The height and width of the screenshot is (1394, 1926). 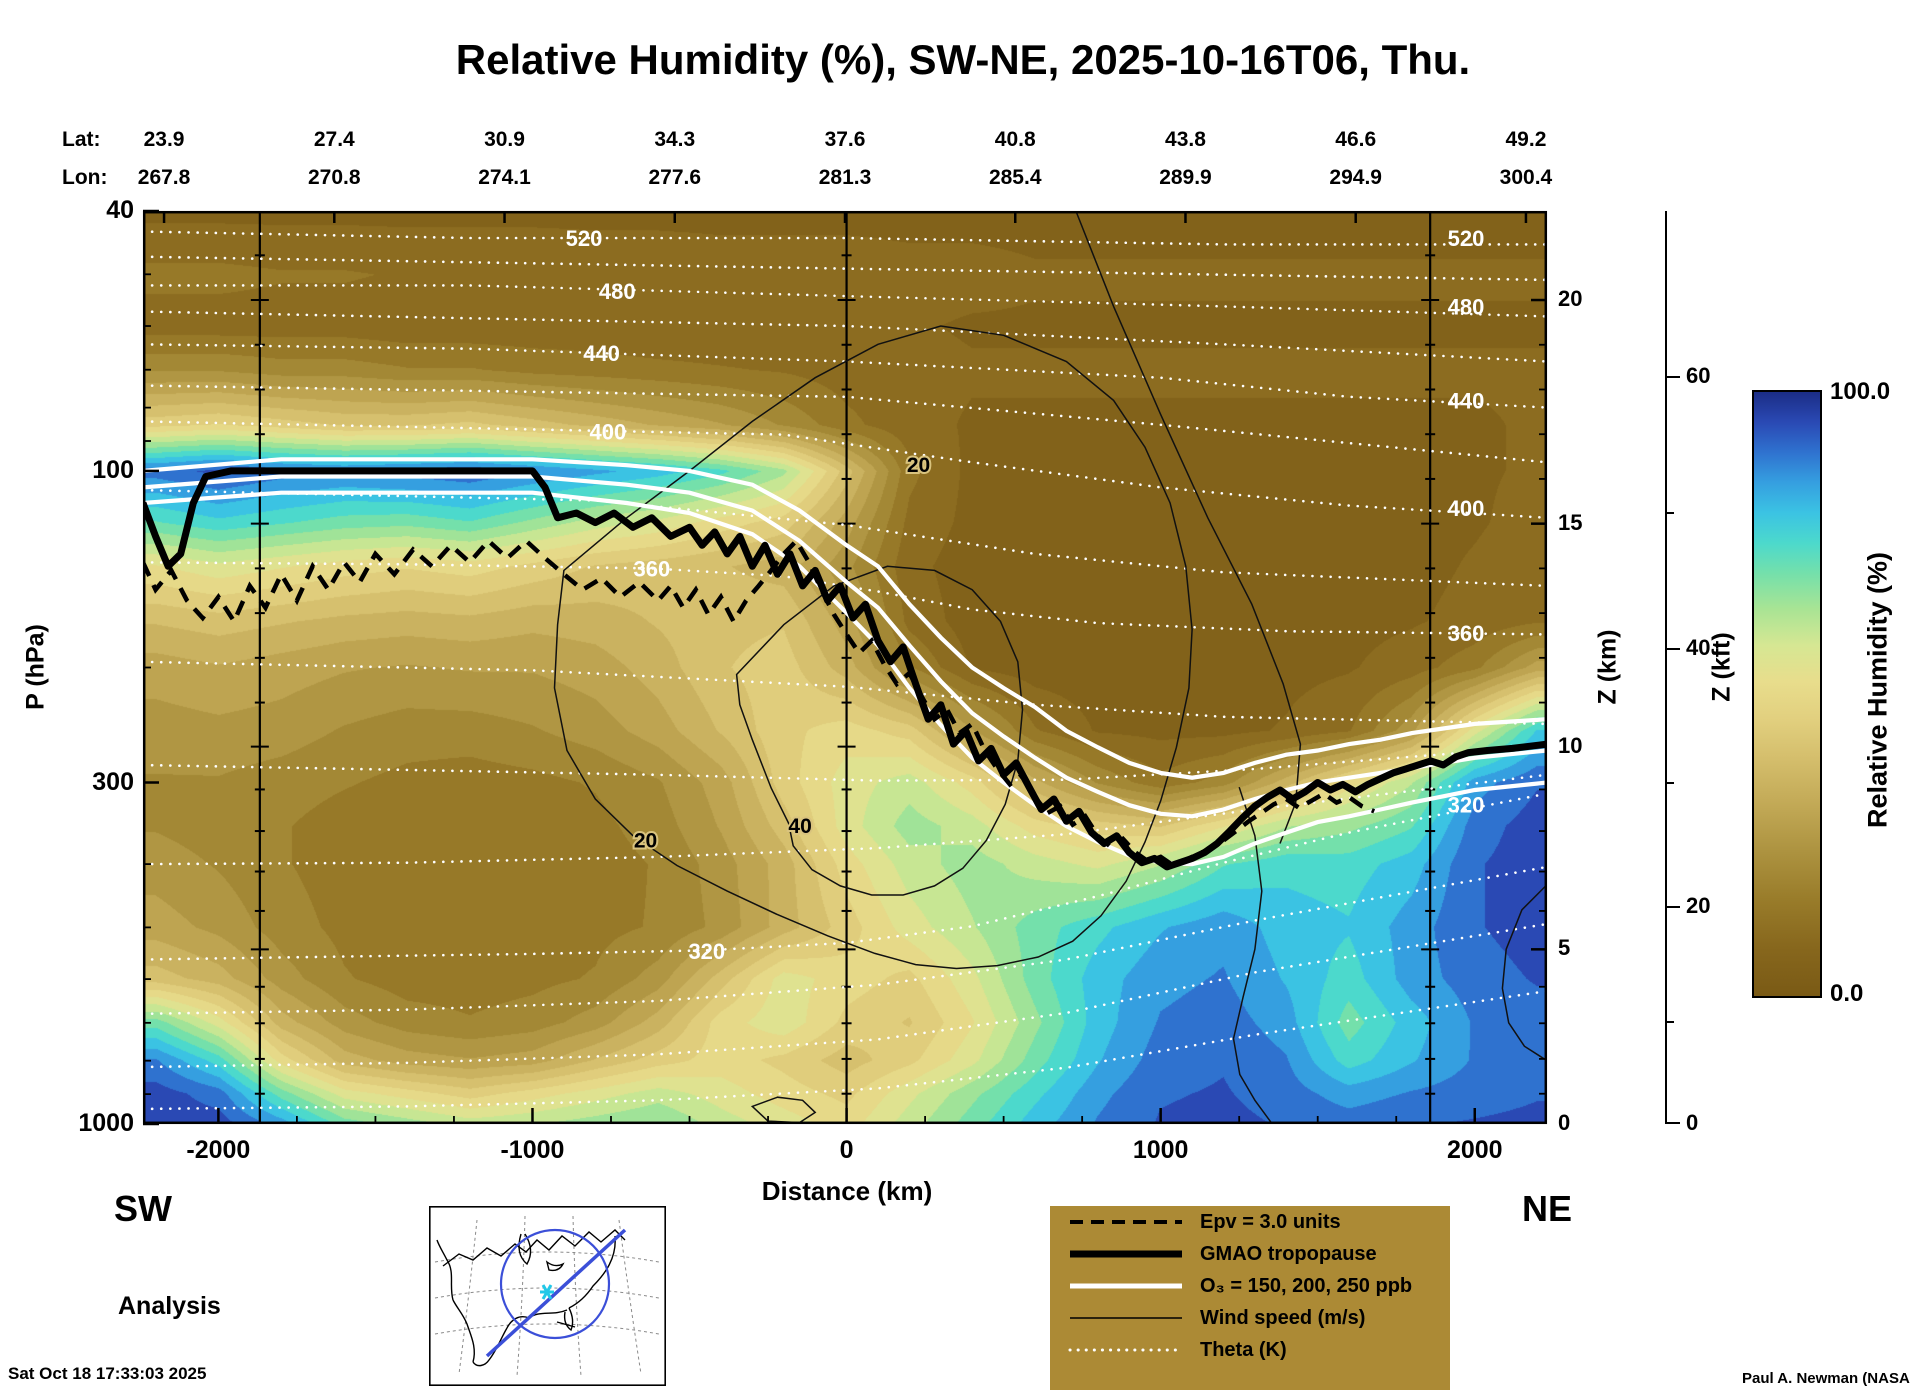 What do you see at coordinates (847, 1191) in the screenshot?
I see `distance-axis-title: Distance (km)` at bounding box center [847, 1191].